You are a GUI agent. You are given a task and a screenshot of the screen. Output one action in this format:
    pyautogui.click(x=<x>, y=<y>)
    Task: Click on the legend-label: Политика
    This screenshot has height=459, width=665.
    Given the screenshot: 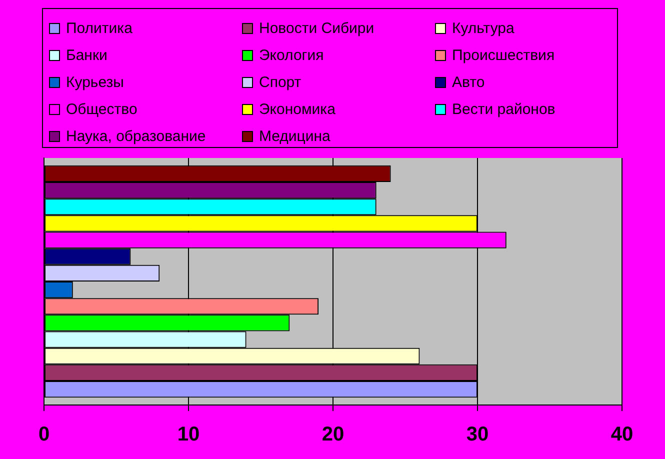 What is the action you would take?
    pyautogui.click(x=99, y=28)
    